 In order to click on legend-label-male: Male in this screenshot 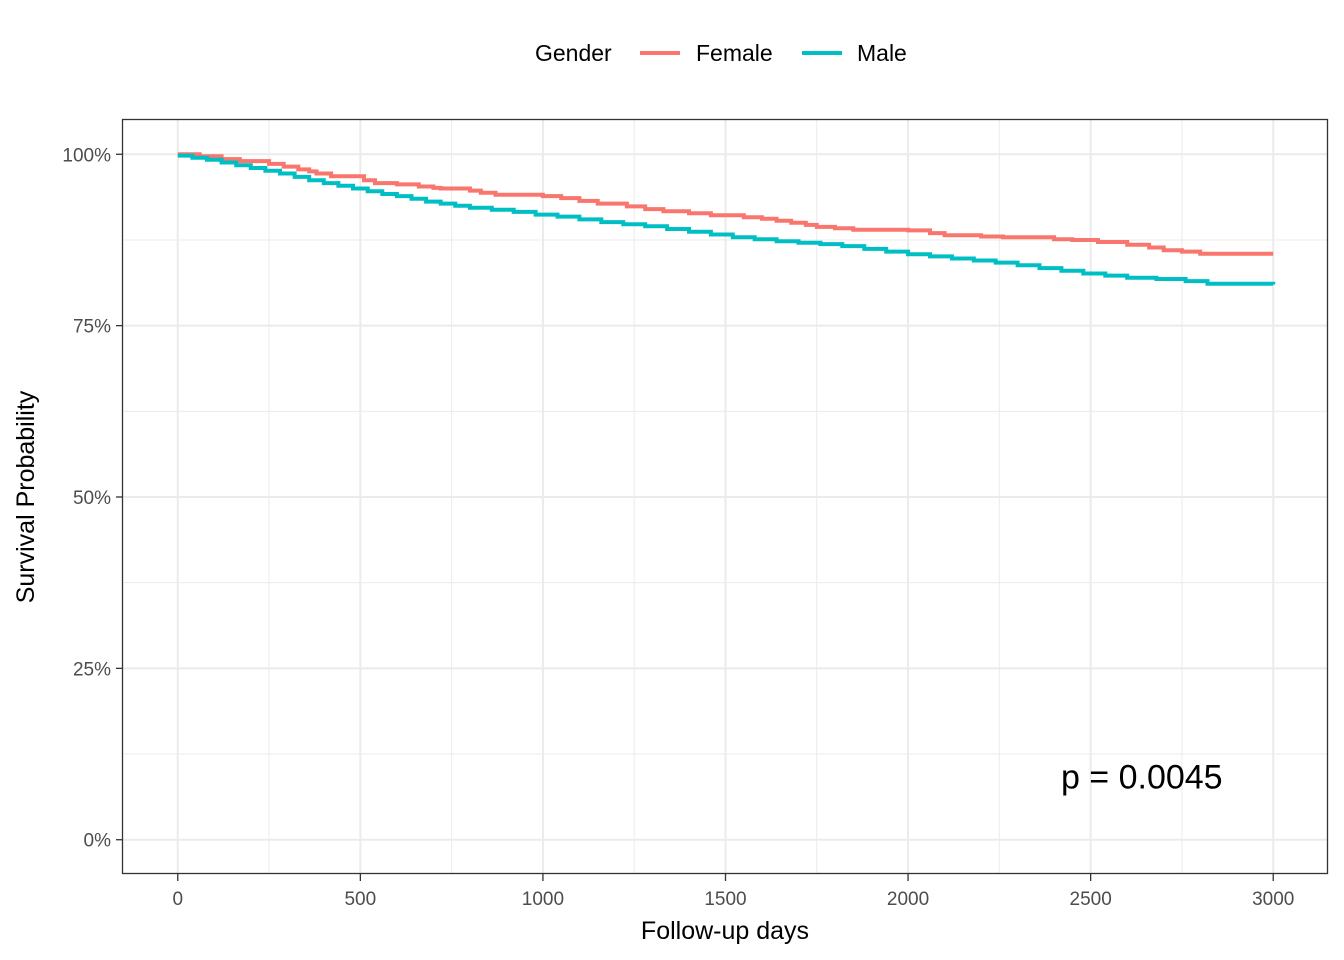, I will do `click(882, 53)`.